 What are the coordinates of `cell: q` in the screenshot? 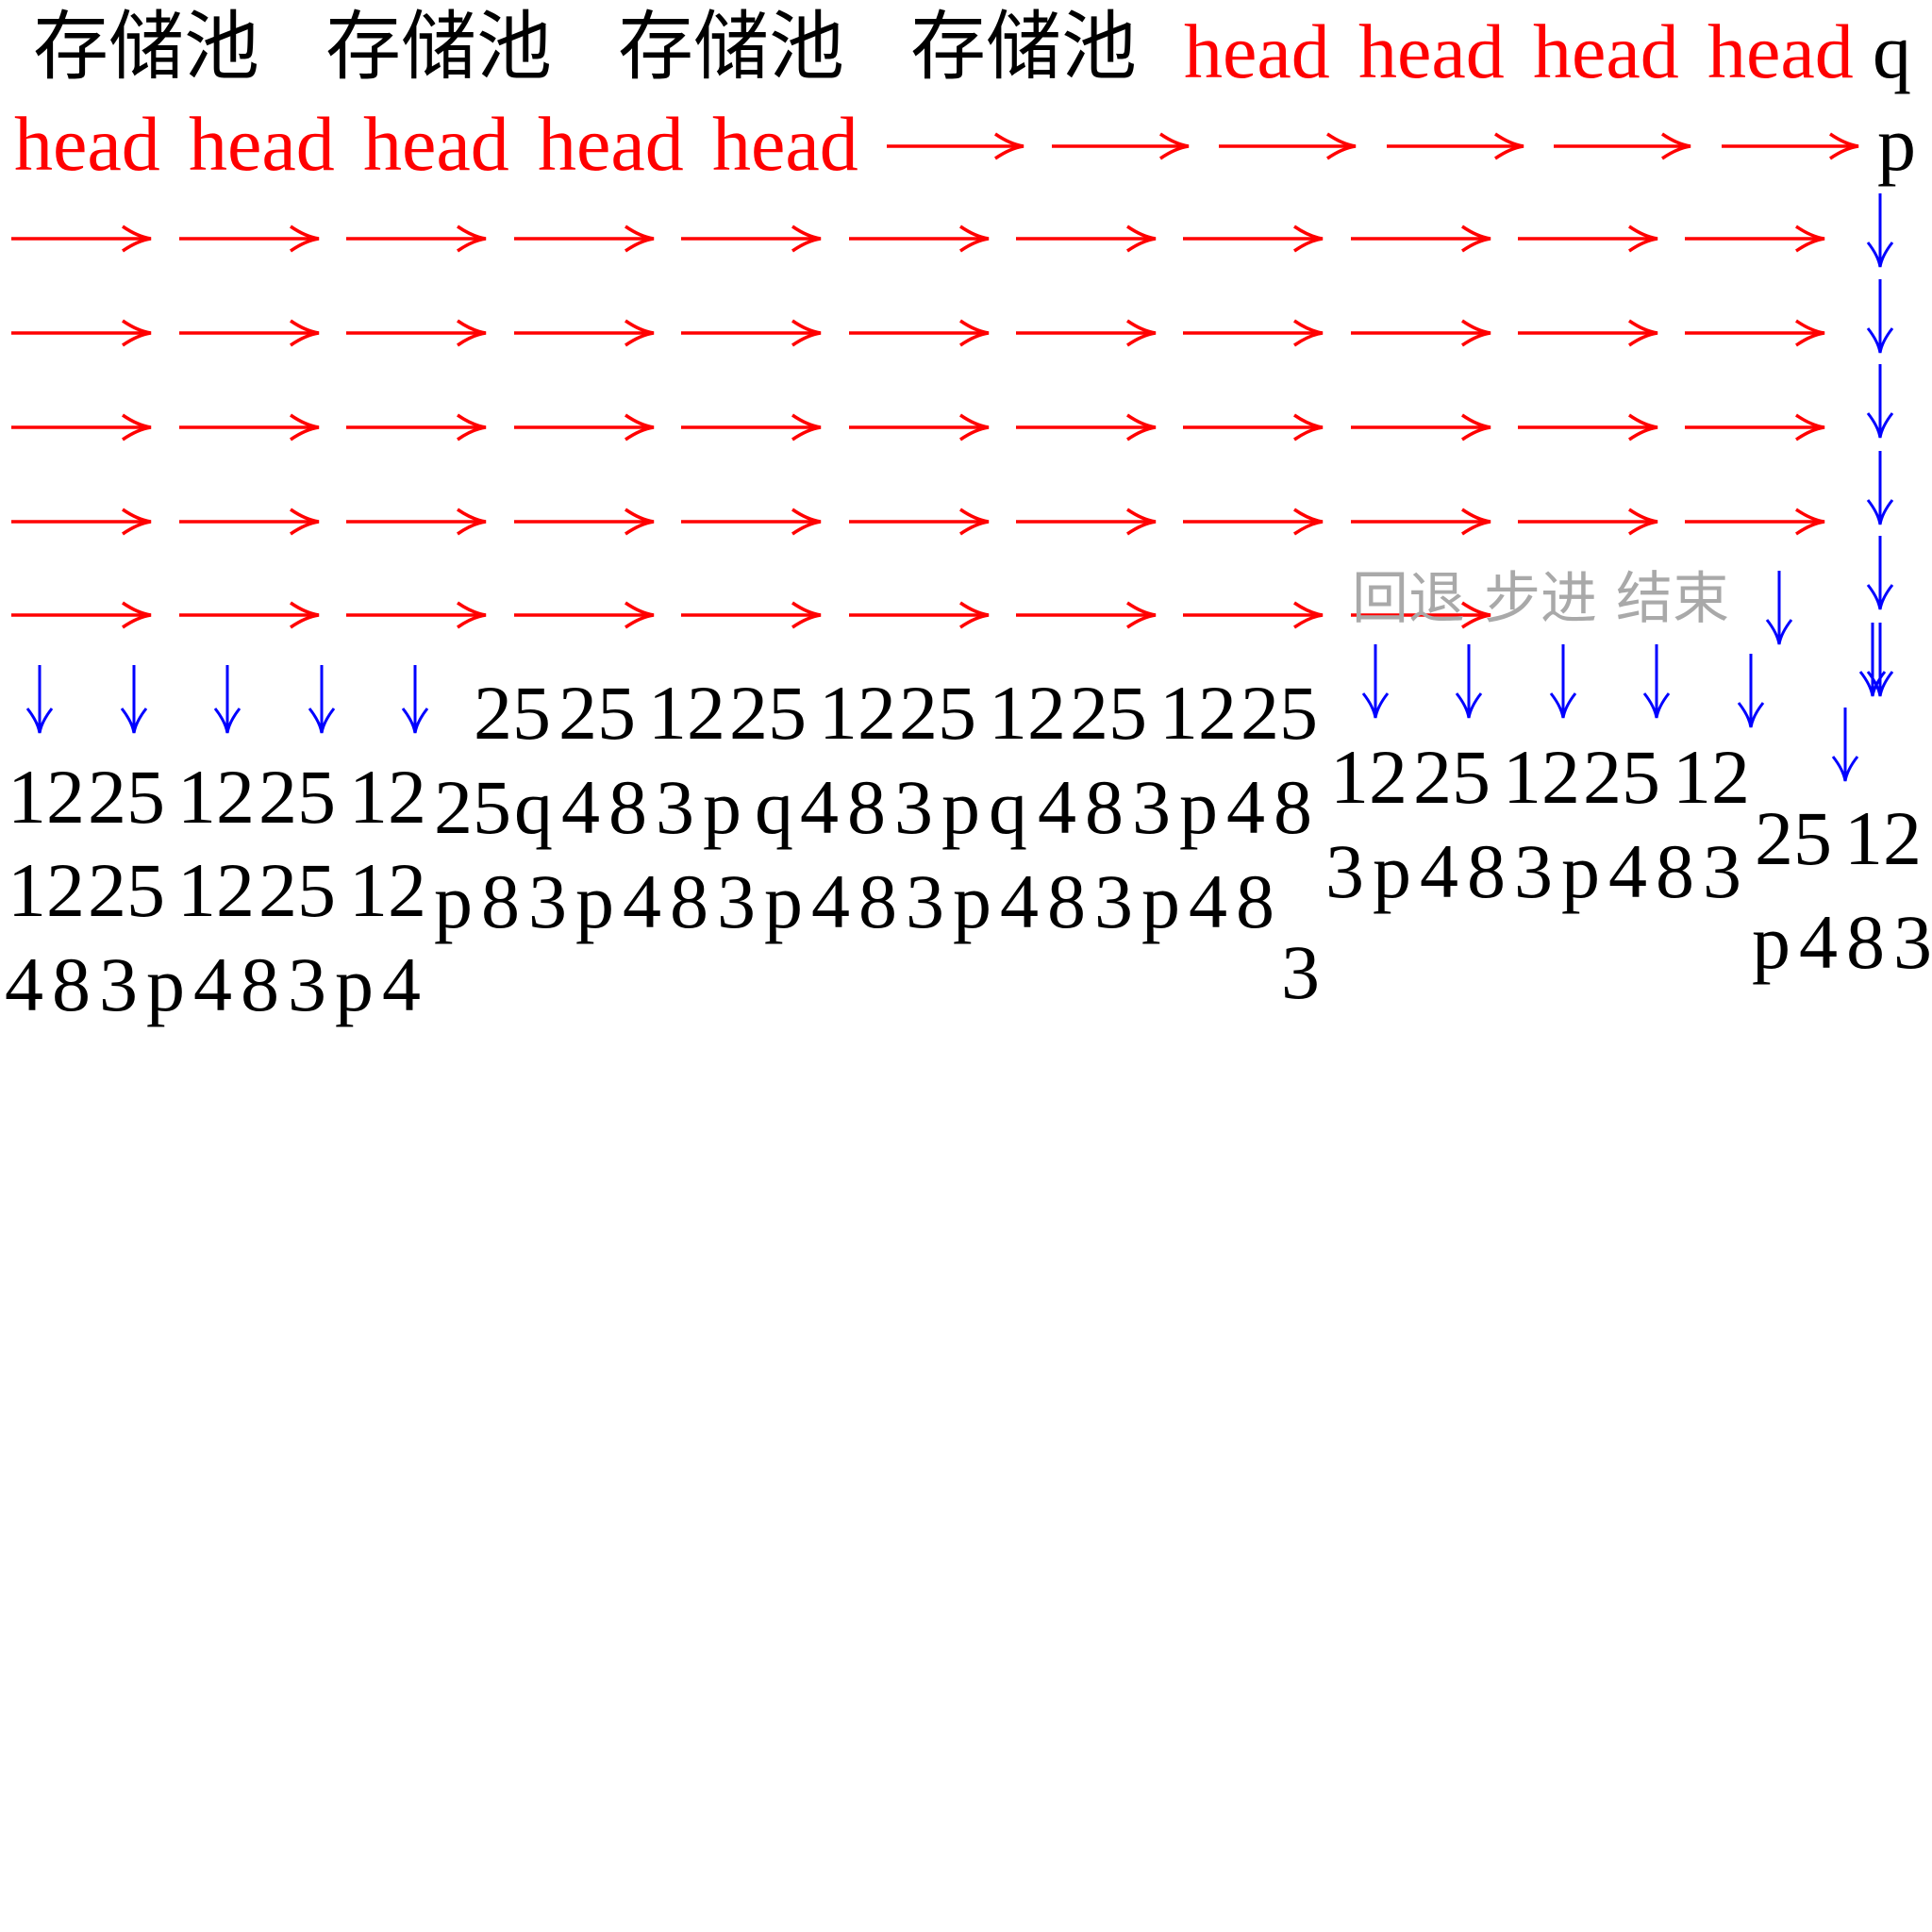 It's located at (1008, 807).